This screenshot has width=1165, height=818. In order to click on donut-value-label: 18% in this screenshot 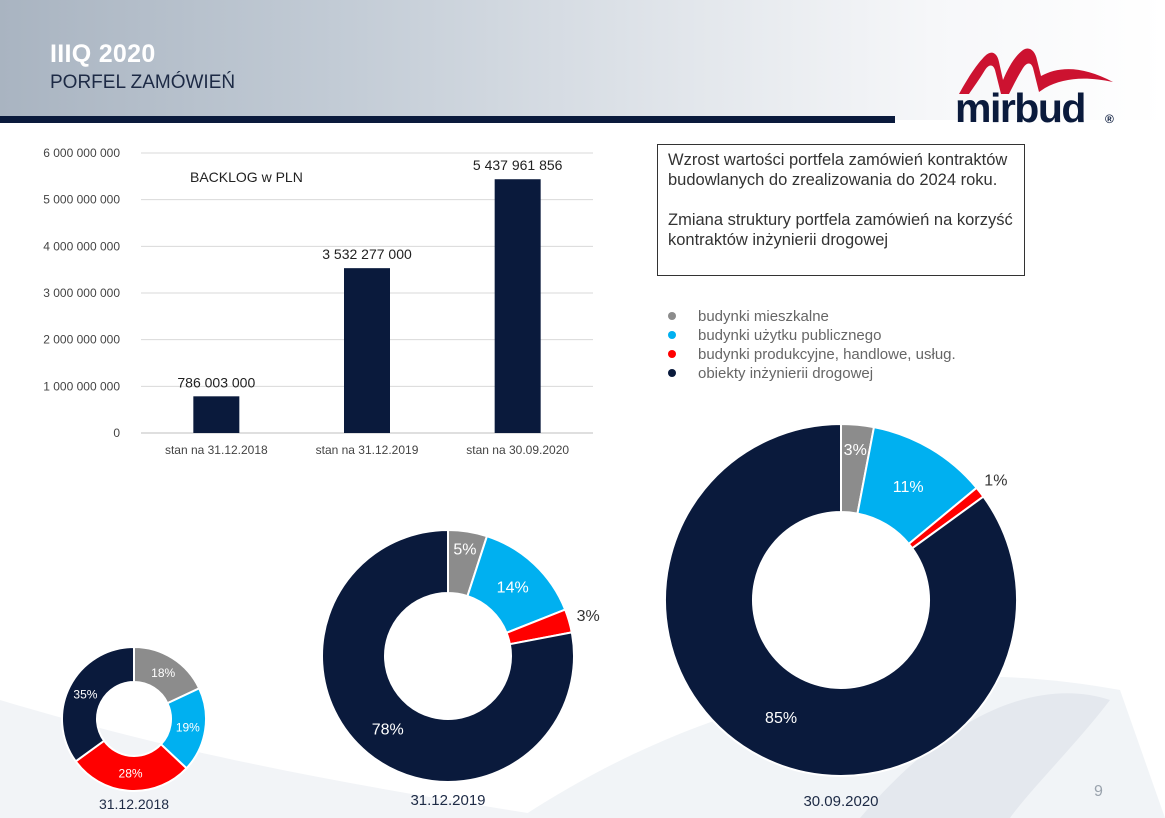, I will do `click(163, 673)`.